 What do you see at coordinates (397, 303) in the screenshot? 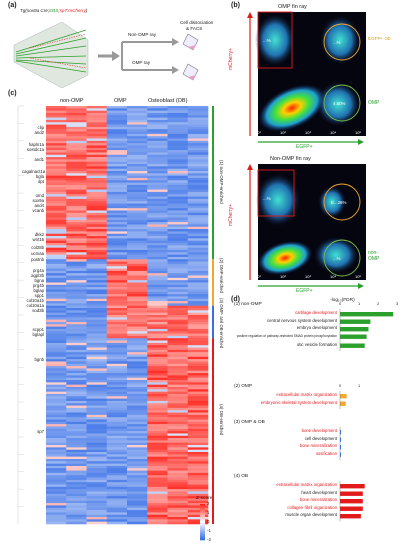
I see `go-axis-tick: 3` at bounding box center [397, 303].